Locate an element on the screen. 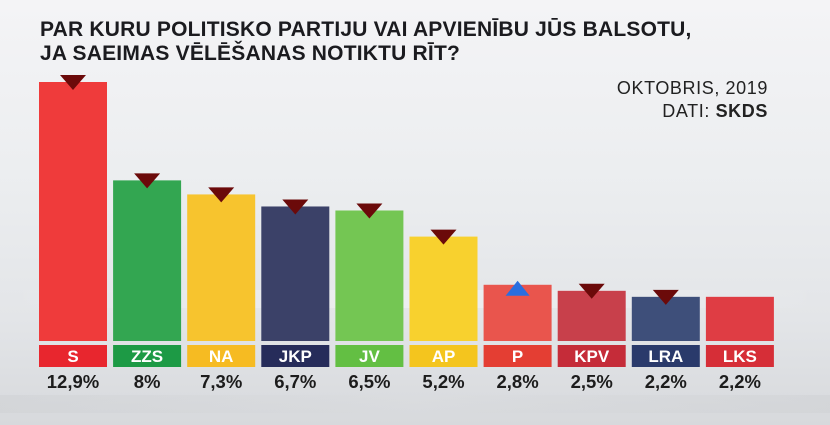 This screenshot has width=830, height=425. category-label: NA is located at coordinates (221, 356).